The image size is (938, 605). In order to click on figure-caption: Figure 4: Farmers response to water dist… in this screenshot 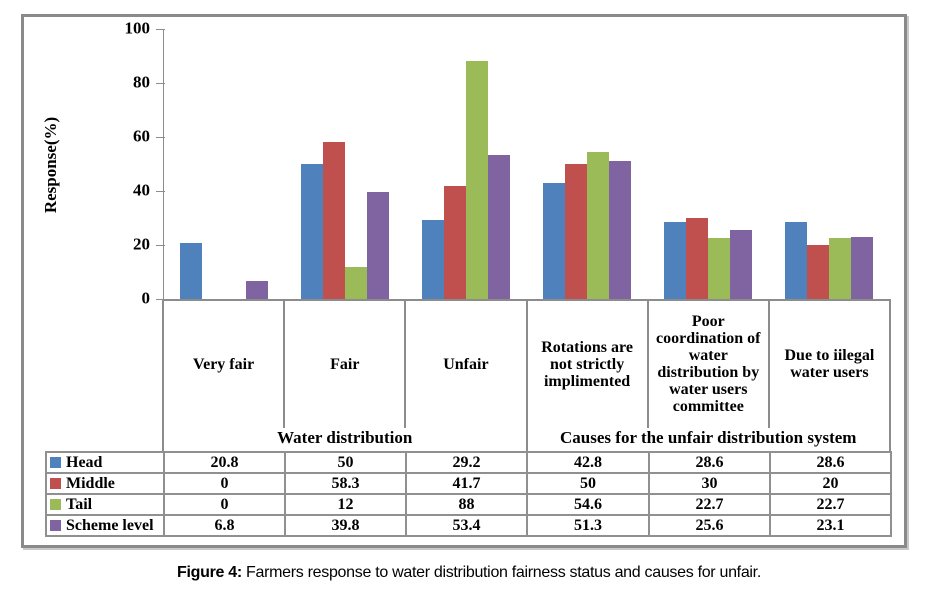, I will do `click(469, 573)`.